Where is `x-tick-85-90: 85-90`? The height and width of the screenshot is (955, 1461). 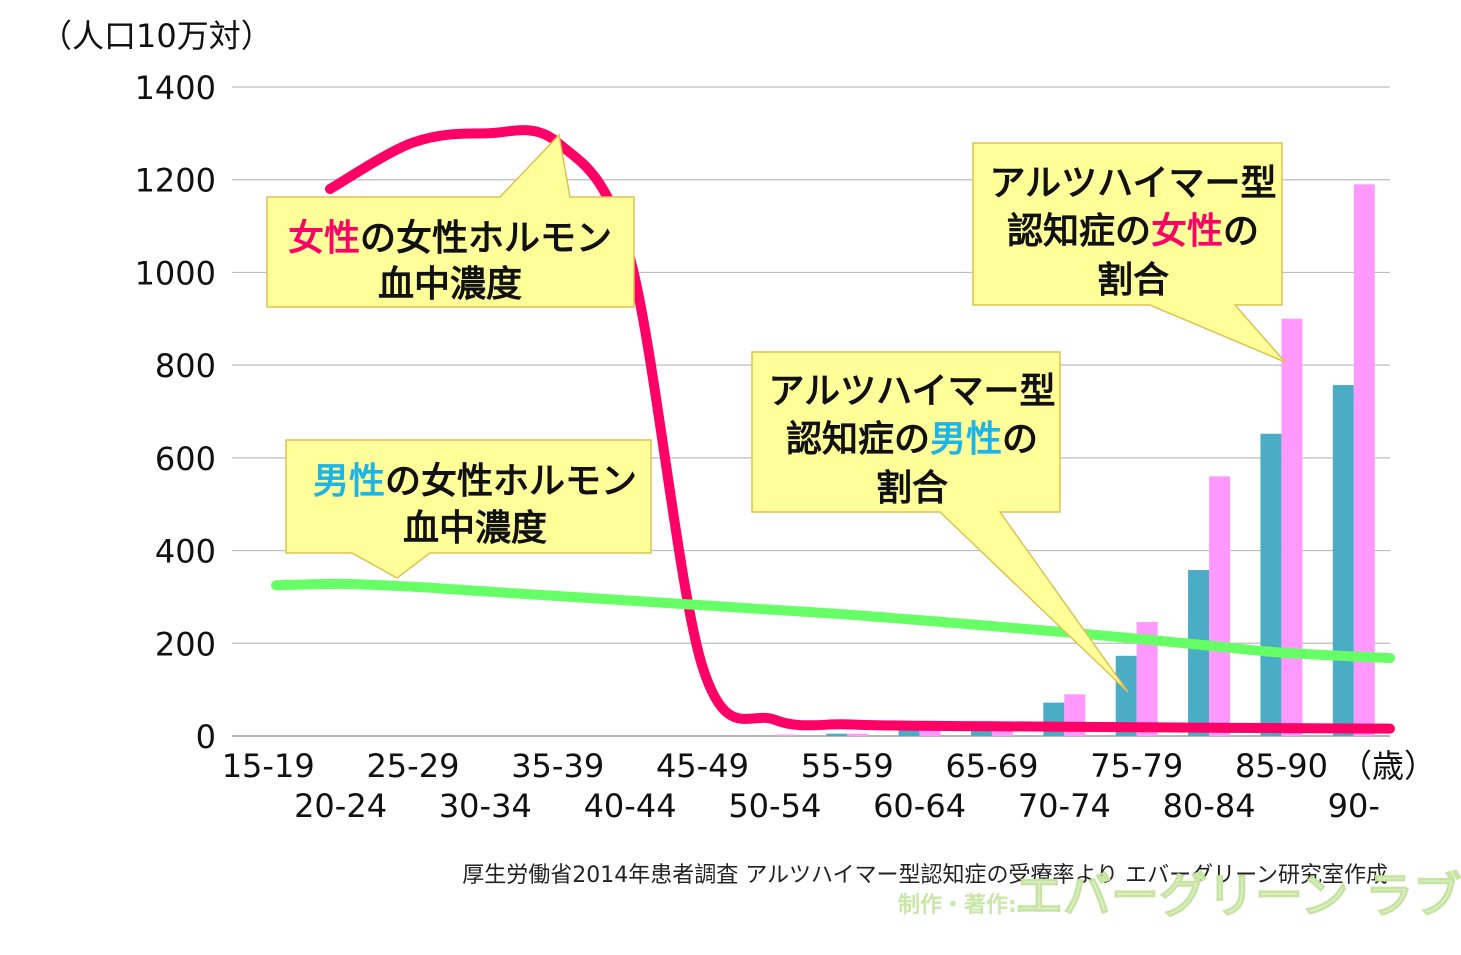 x-tick-85-90: 85-90 is located at coordinates (1281, 766).